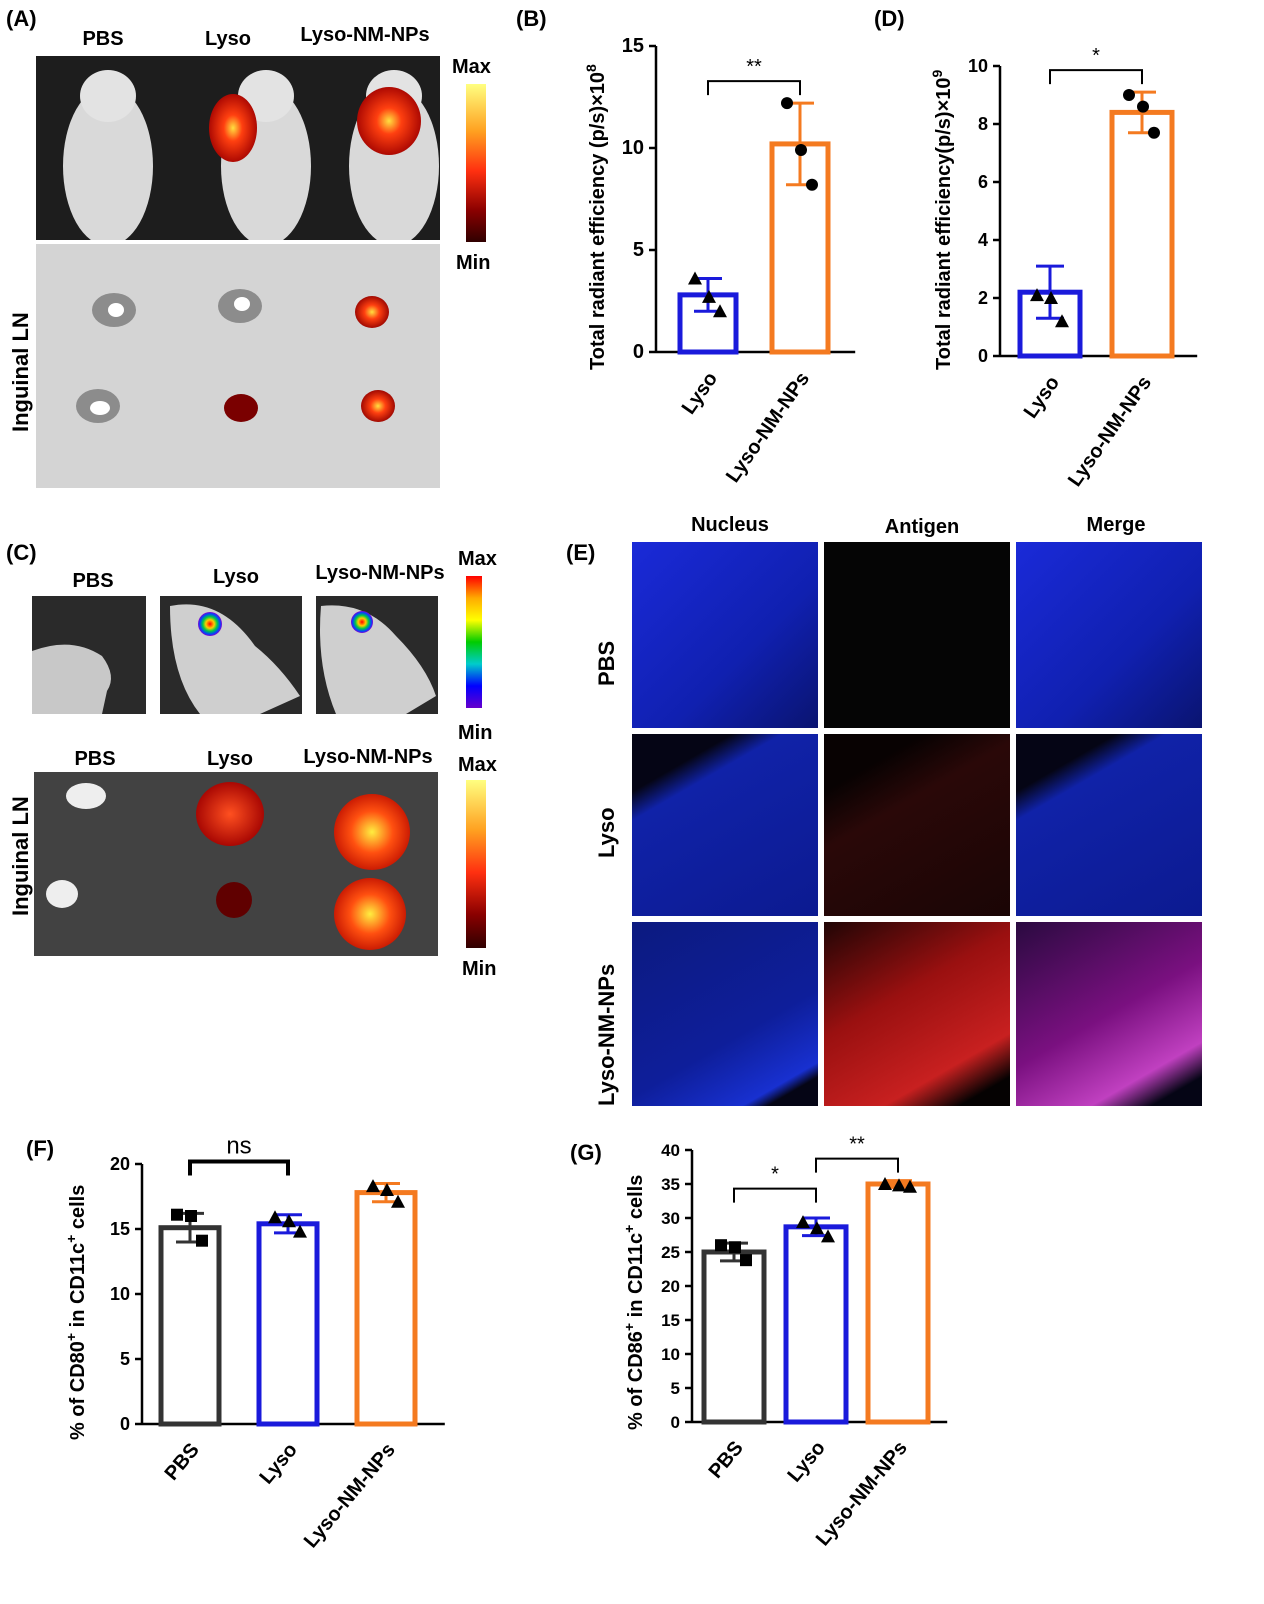 Image resolution: width=1264 pixels, height=1604 pixels. I want to click on panel-label-f: (F), so click(40, 1148).